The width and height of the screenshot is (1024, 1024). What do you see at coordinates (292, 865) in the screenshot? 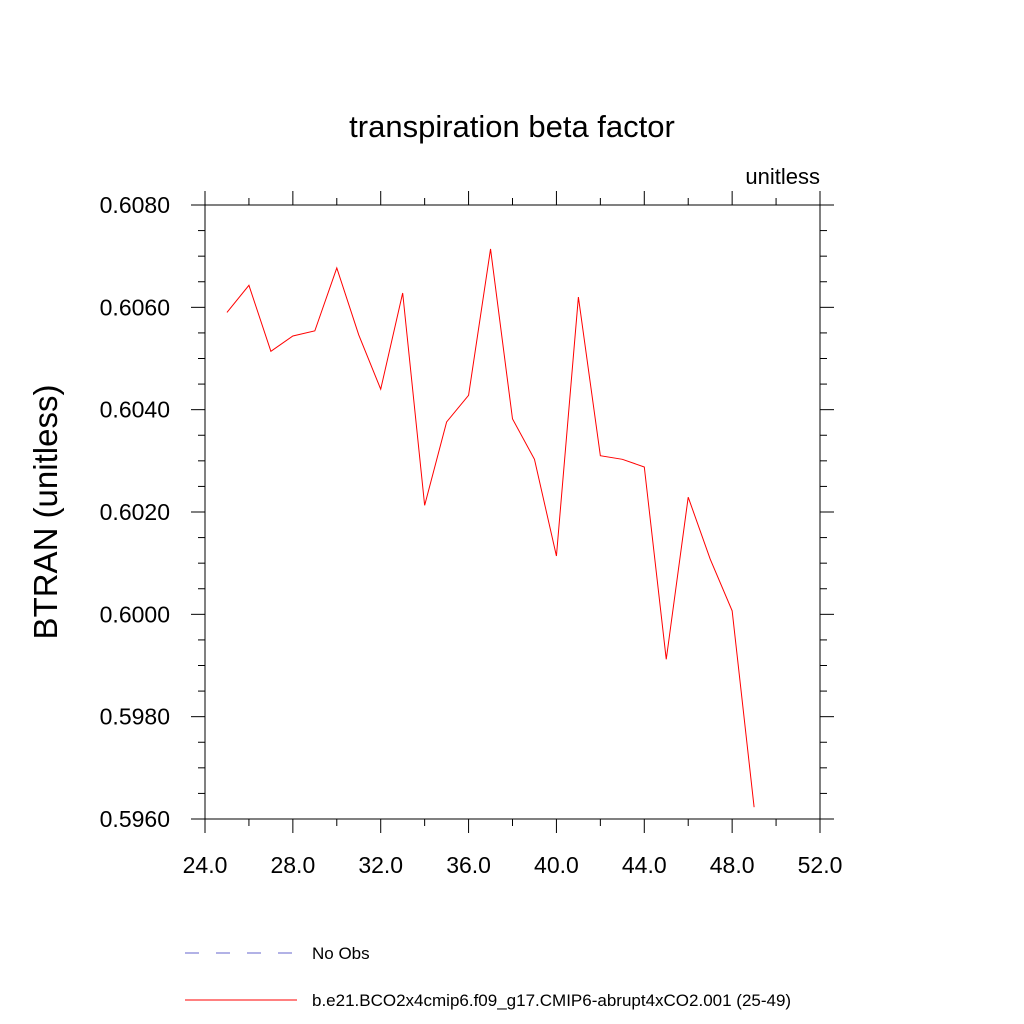
I see `x-tick-label: 28.0` at bounding box center [292, 865].